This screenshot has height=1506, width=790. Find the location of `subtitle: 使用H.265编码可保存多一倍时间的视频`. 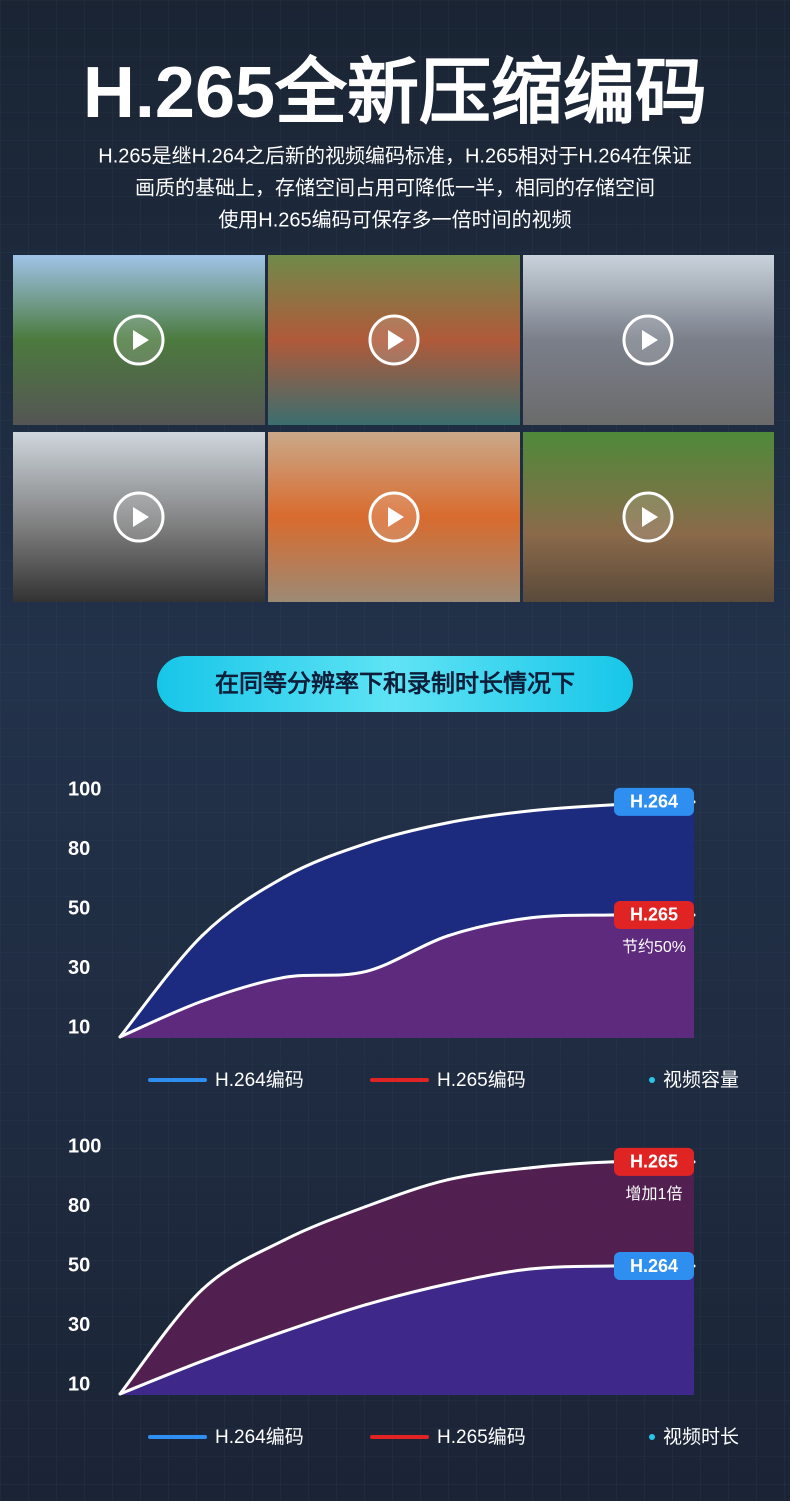

subtitle: 使用H.265编码可保存多一倍时间的视频 is located at coordinates (394, 219).